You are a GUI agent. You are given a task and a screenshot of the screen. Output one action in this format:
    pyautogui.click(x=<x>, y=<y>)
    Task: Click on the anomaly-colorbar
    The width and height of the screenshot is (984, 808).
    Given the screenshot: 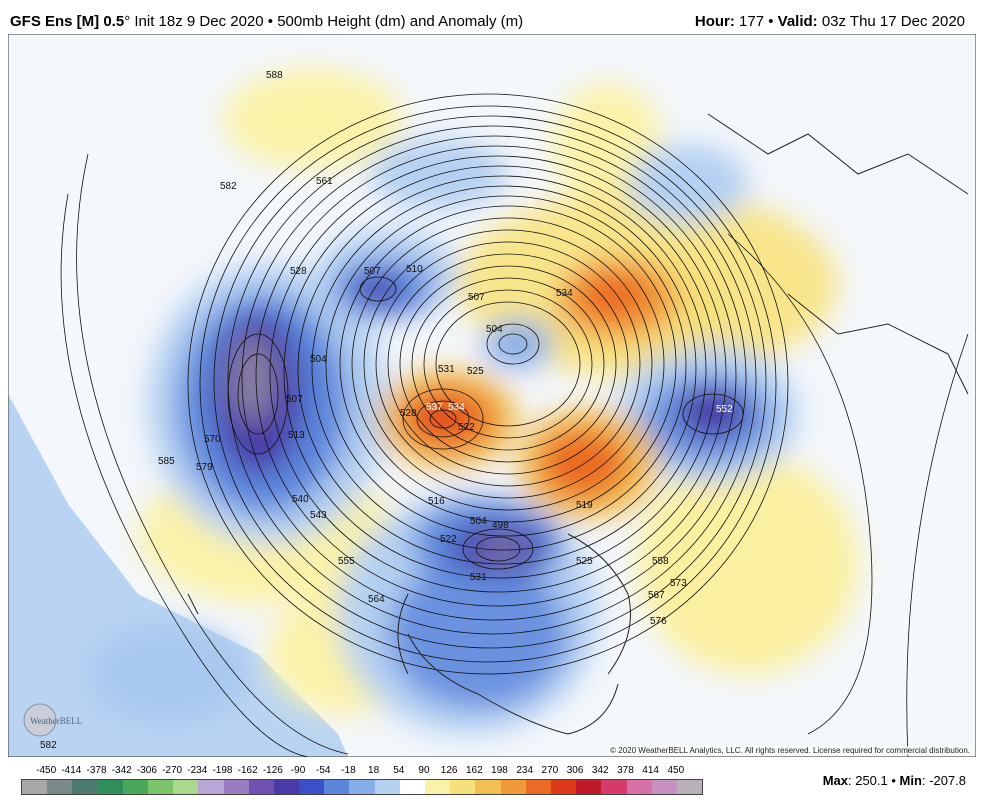 What is the action you would take?
    pyautogui.click(x=362, y=787)
    